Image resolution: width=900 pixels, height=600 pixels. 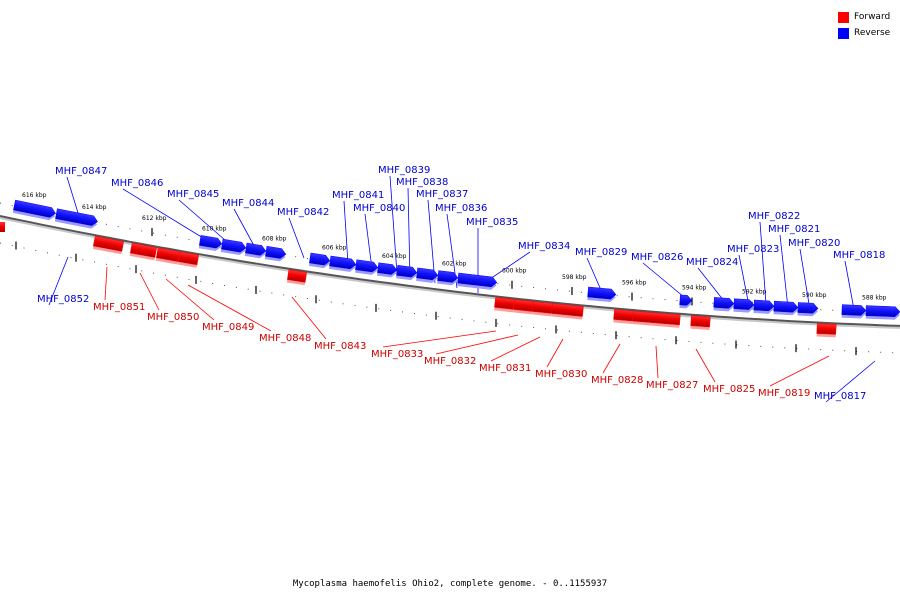 I want to click on gene-label: MHF_0826, so click(x=657, y=257).